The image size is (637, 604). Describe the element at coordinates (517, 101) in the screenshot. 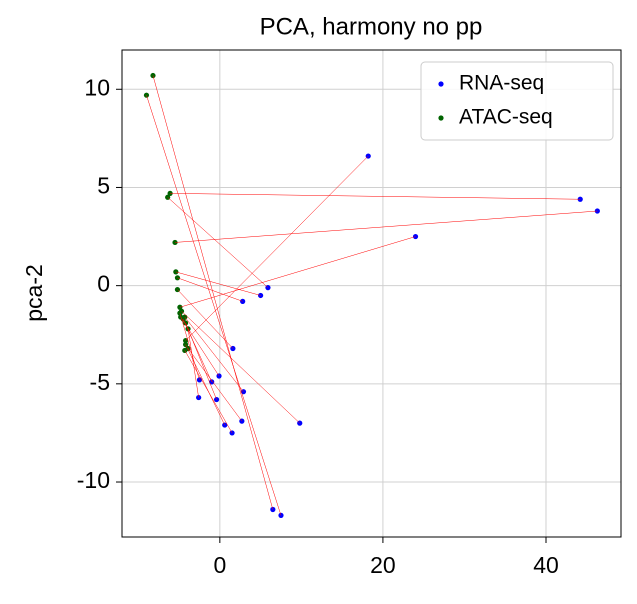

I see `legend-box` at that location.